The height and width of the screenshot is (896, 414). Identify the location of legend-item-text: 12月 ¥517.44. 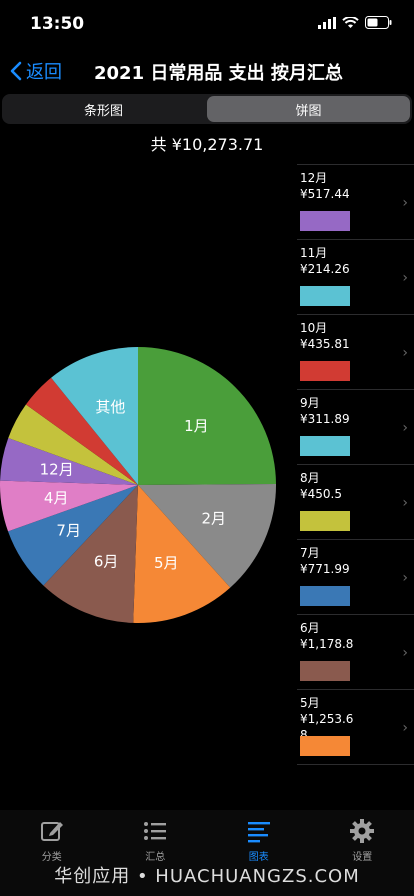
(325, 186).